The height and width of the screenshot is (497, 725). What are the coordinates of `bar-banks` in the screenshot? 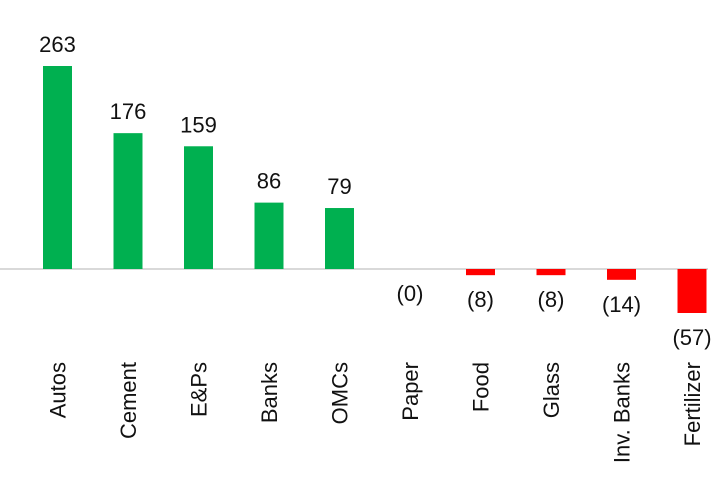 It's located at (269, 235).